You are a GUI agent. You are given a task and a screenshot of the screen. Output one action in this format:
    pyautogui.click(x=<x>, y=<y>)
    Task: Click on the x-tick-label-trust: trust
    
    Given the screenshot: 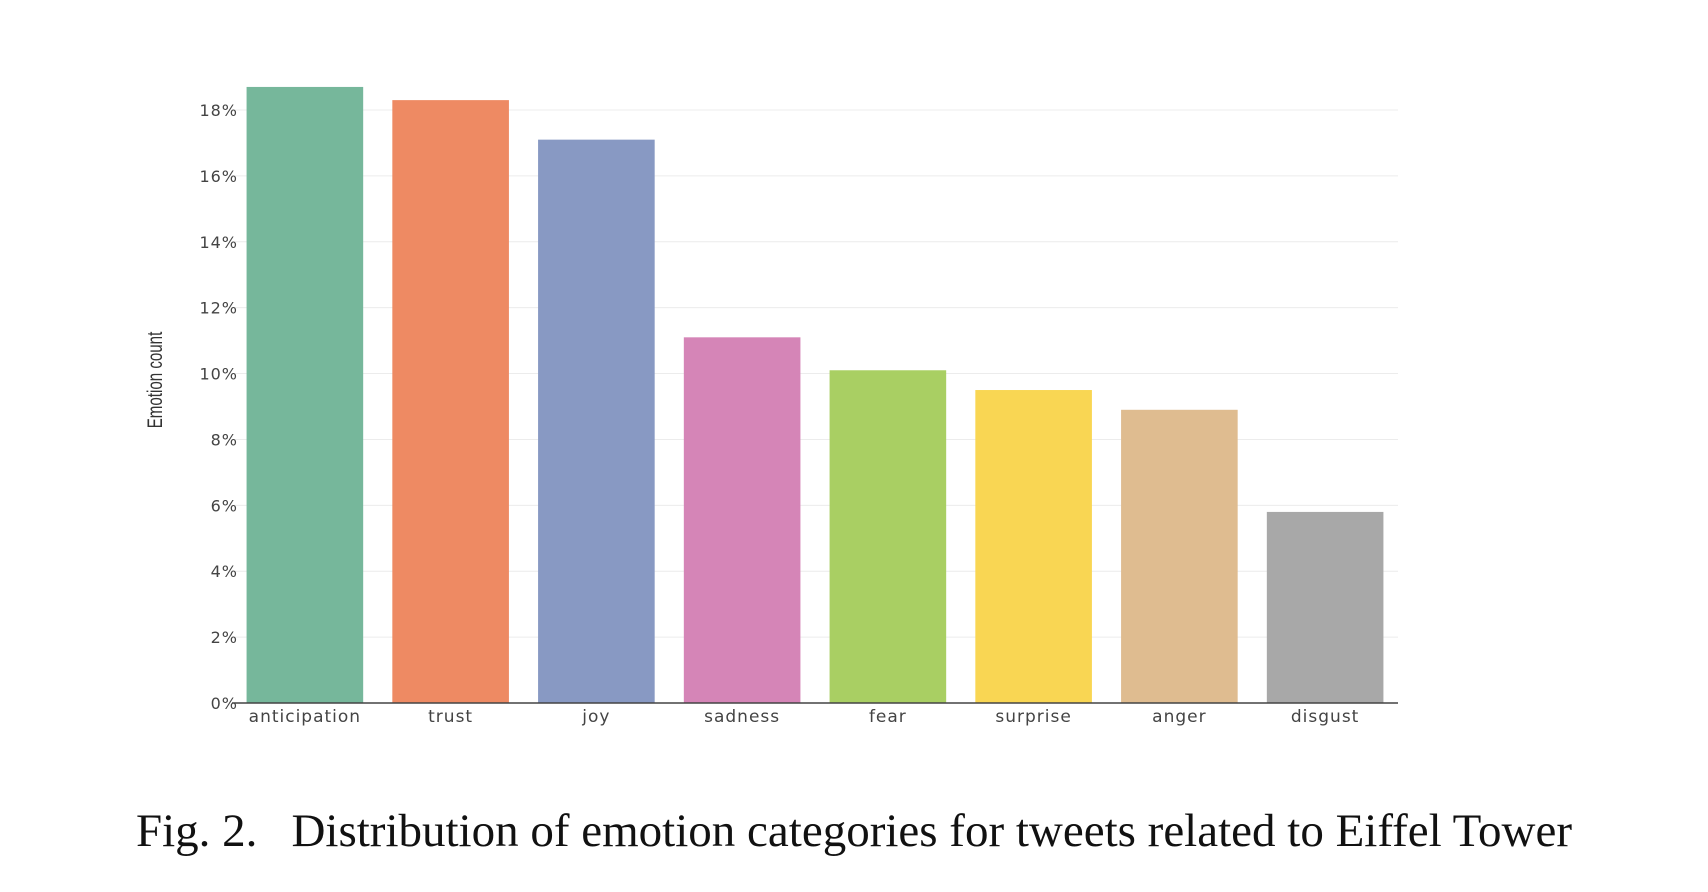 What is the action you would take?
    pyautogui.click(x=450, y=717)
    